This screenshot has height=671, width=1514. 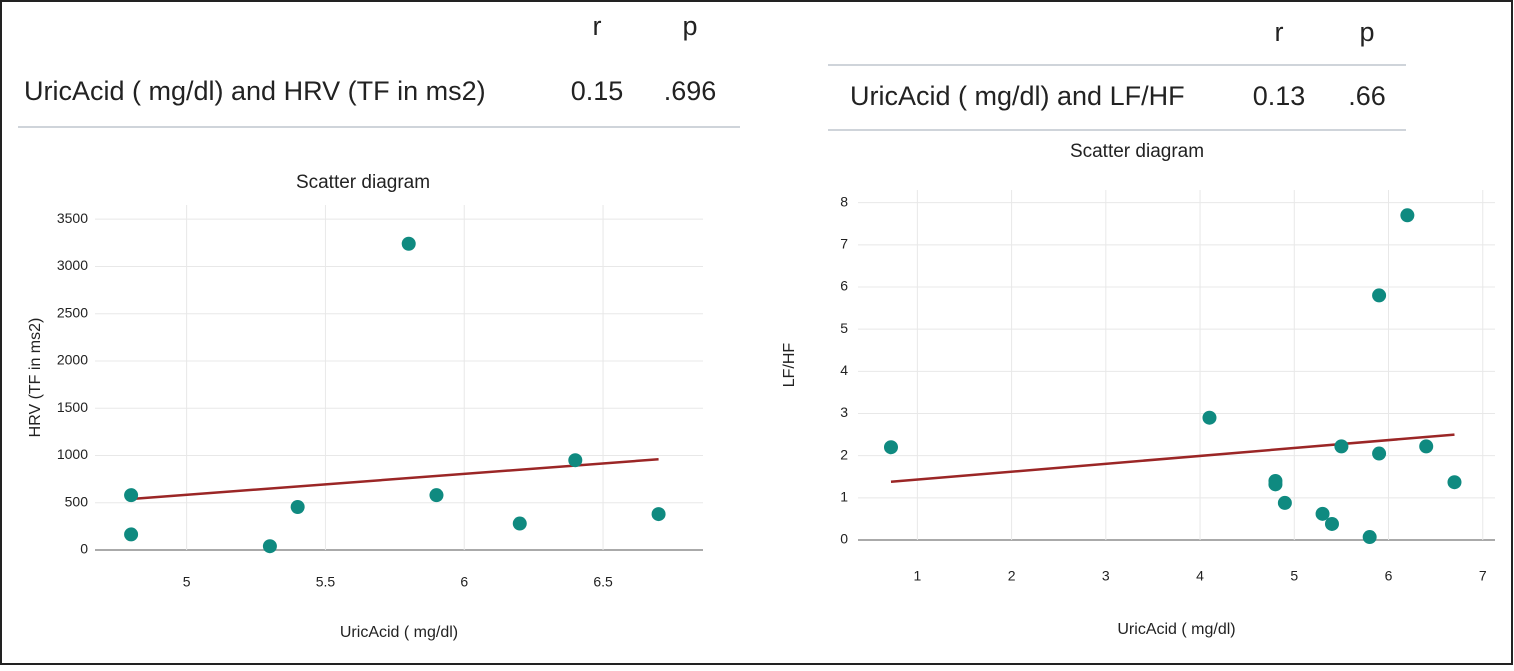 I want to click on y-tick-label: 500, so click(x=77, y=501).